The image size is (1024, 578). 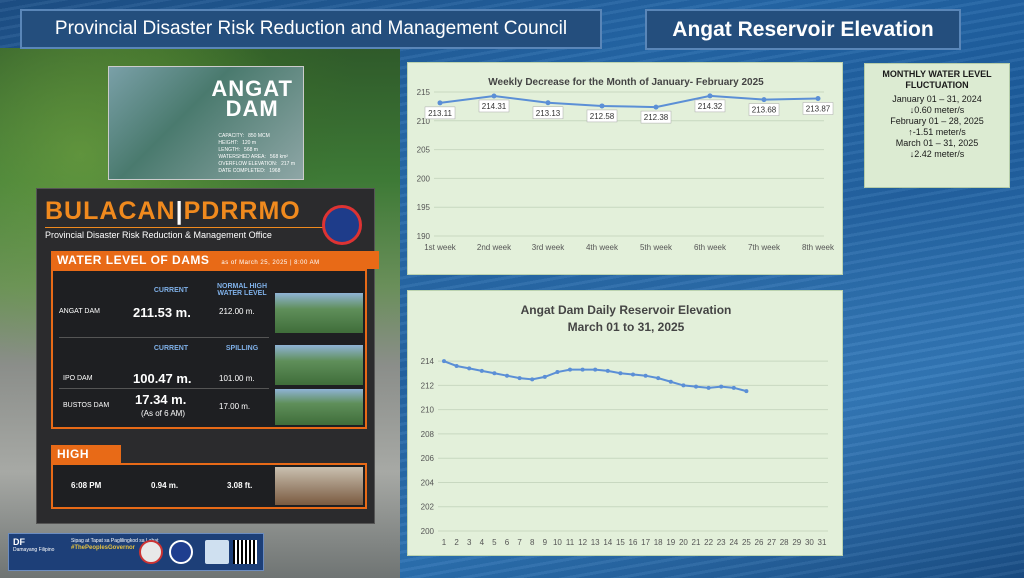 I want to click on x-tick-label: 4, so click(x=482, y=542).